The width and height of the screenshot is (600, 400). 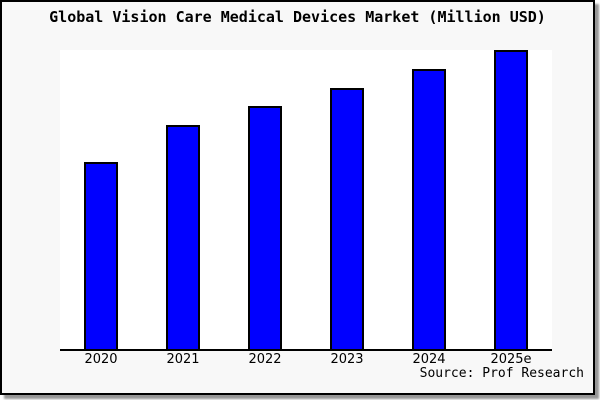 What do you see at coordinates (101, 359) in the screenshot?
I see `x-tick-label-2020: 2020` at bounding box center [101, 359].